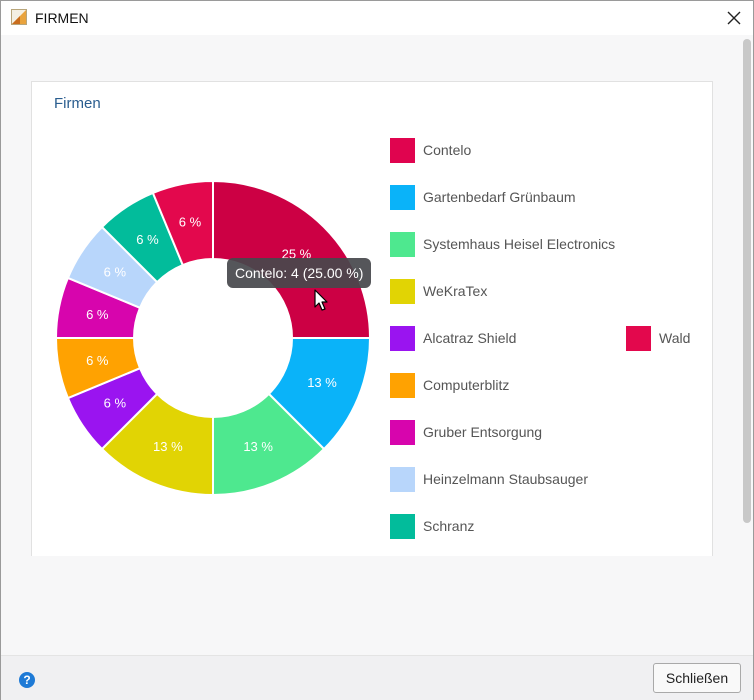 Image resolution: width=754 pixels, height=700 pixels. Describe the element at coordinates (97, 360) in the screenshot. I see `slice-label-computerblitz: 6 %` at that location.